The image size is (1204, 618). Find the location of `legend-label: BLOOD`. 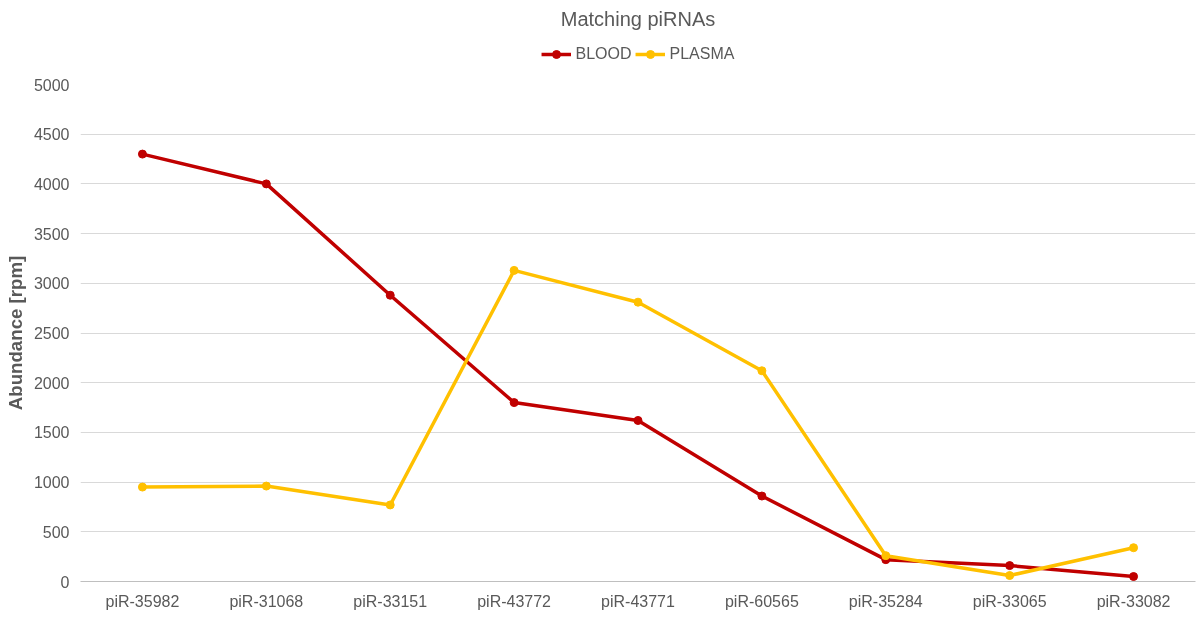

legend-label: BLOOD is located at coordinates (603, 54).